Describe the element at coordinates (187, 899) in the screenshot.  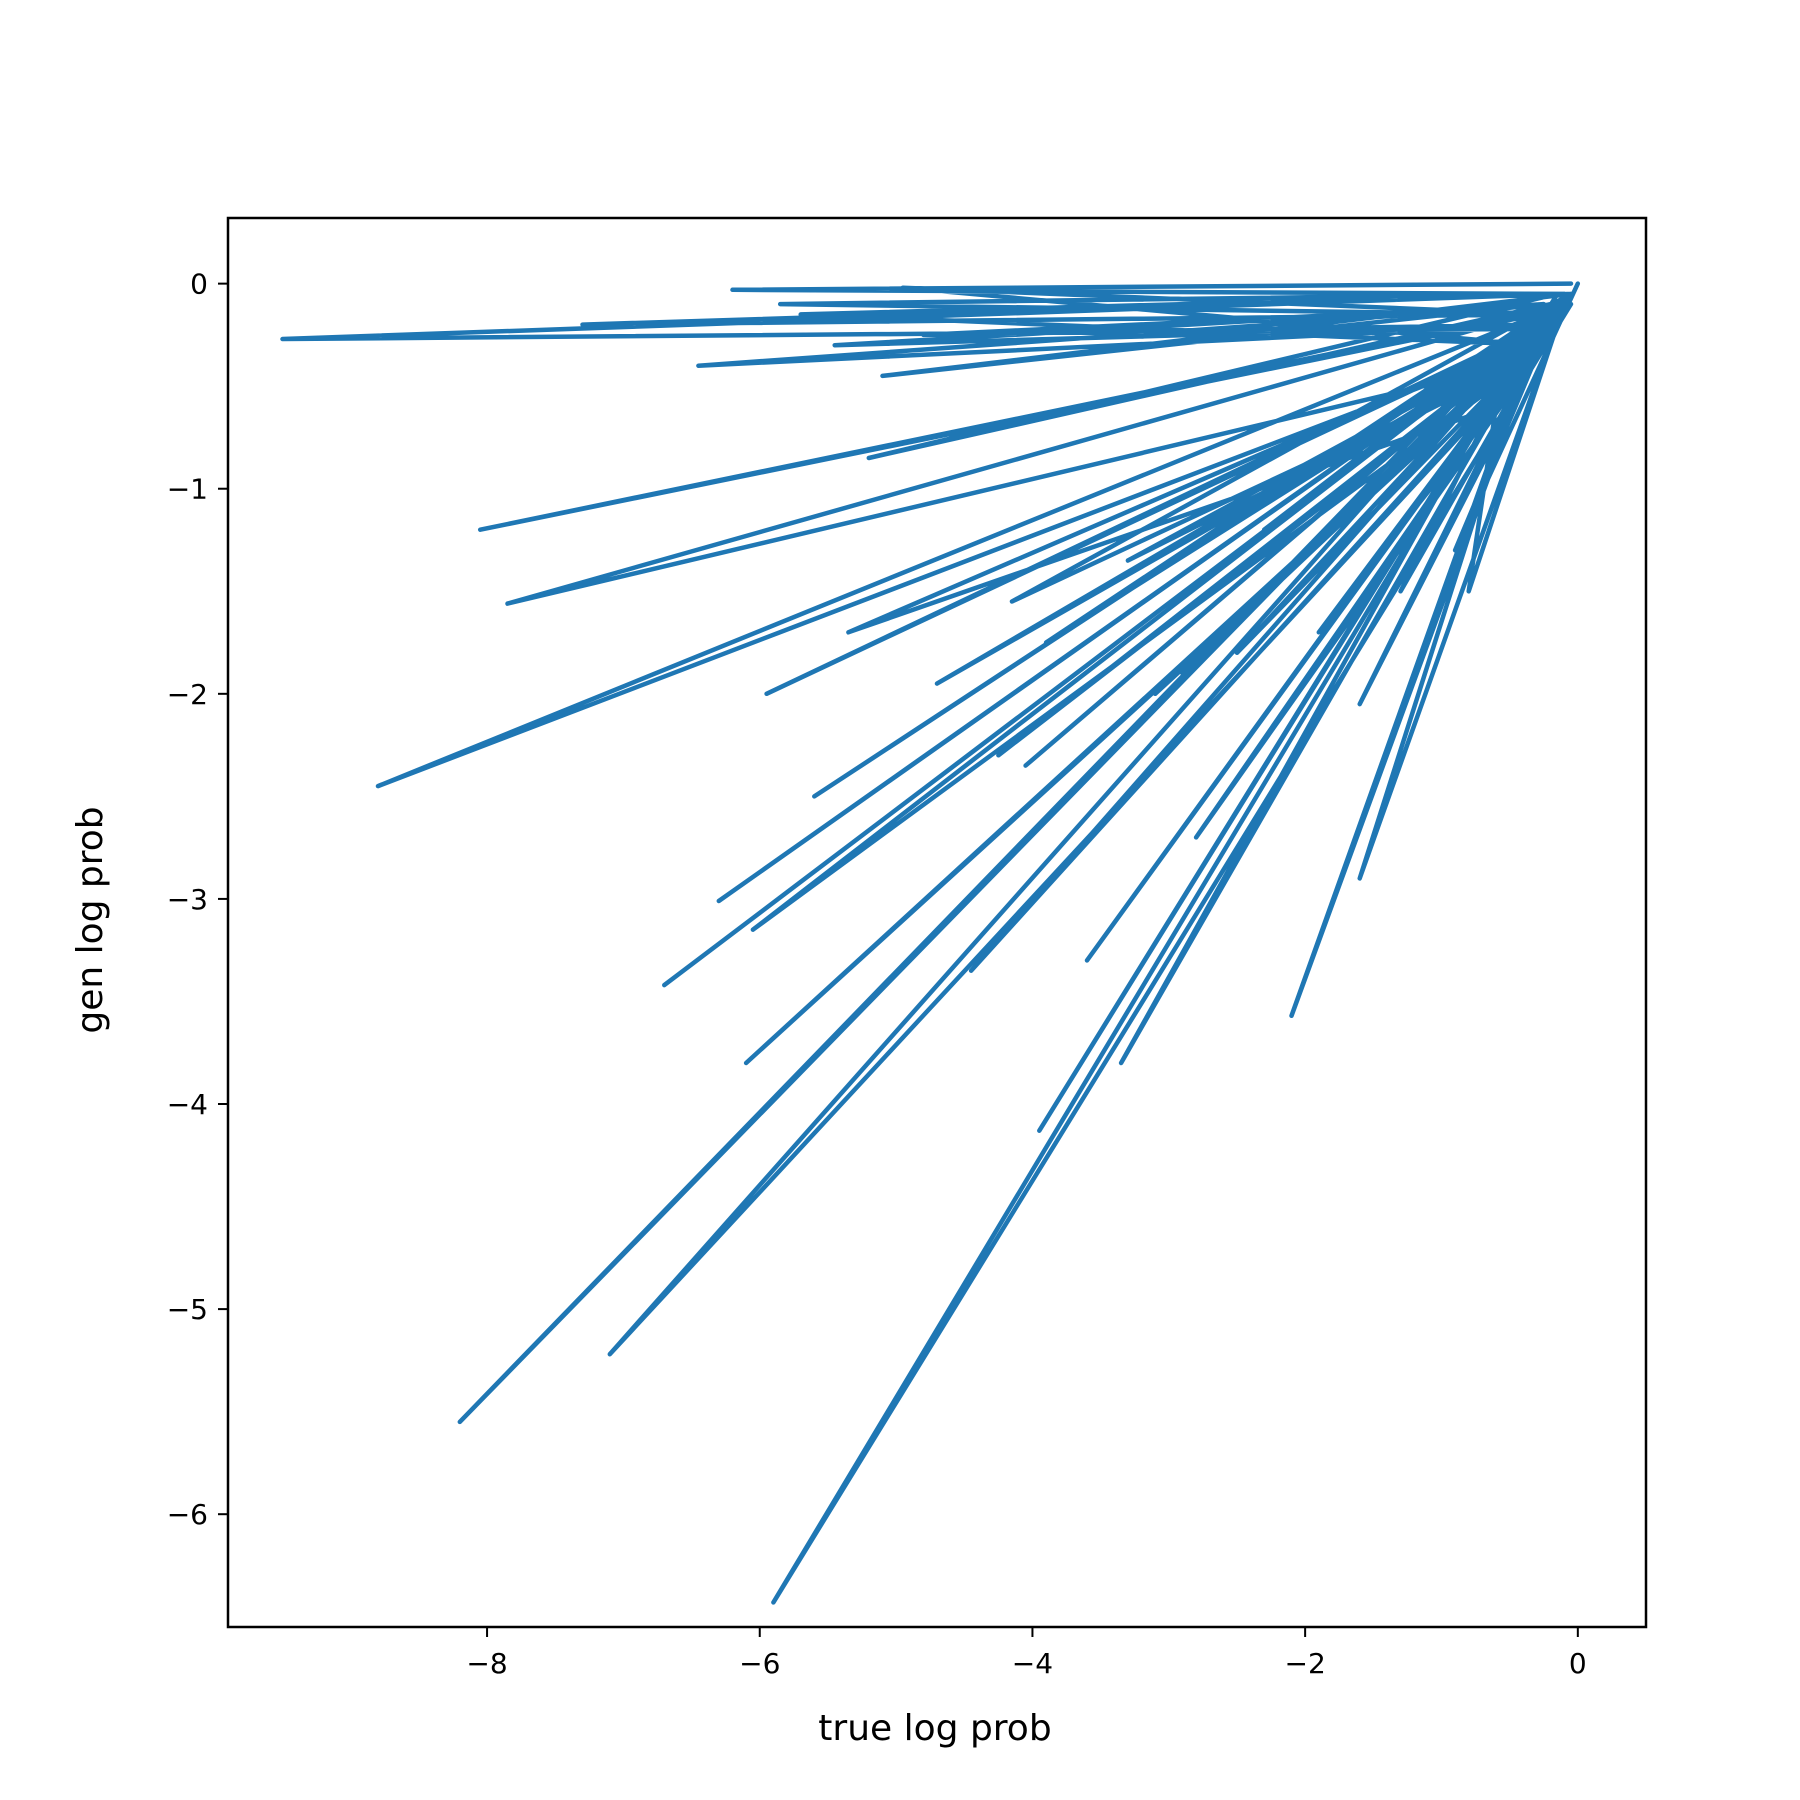
I see `y-tick-label-3: −3` at that location.